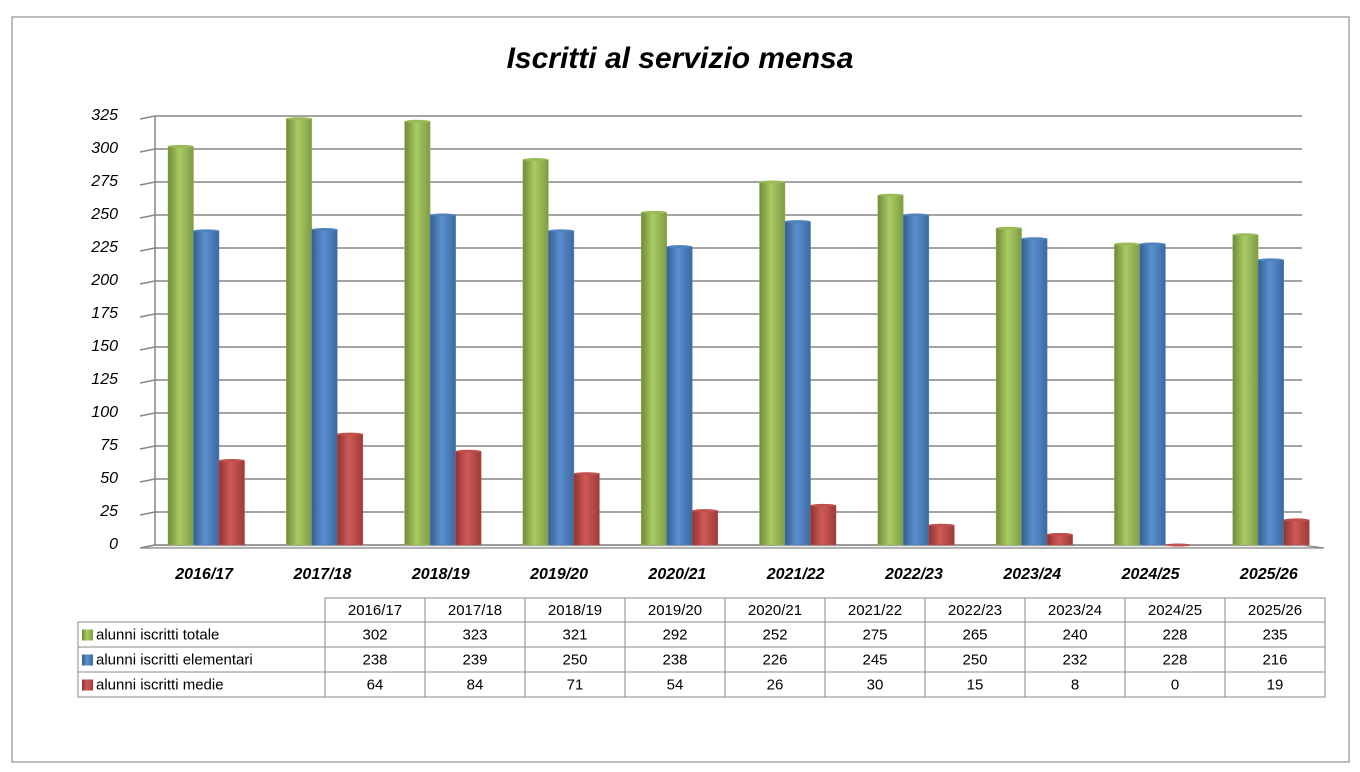 The height and width of the screenshot is (772, 1360). Describe the element at coordinates (774, 634) in the screenshot. I see `table-cell: 252` at that location.